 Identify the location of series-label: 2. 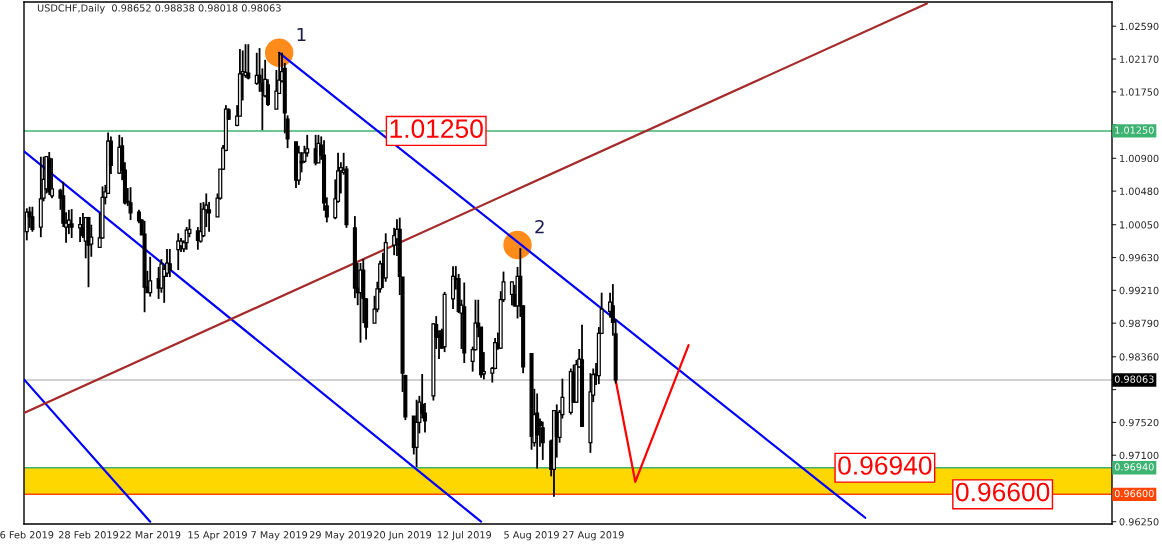
(539, 226).